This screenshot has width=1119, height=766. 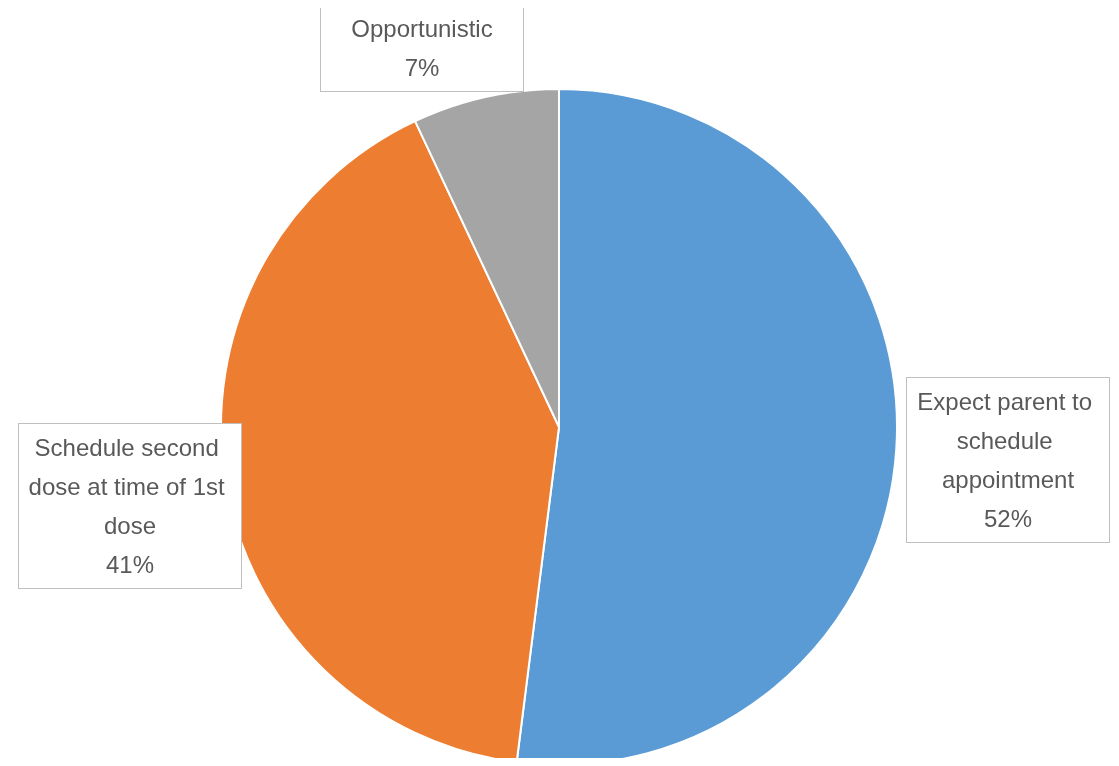 I want to click on slice-label: Opportunistic, so click(x=422, y=28).